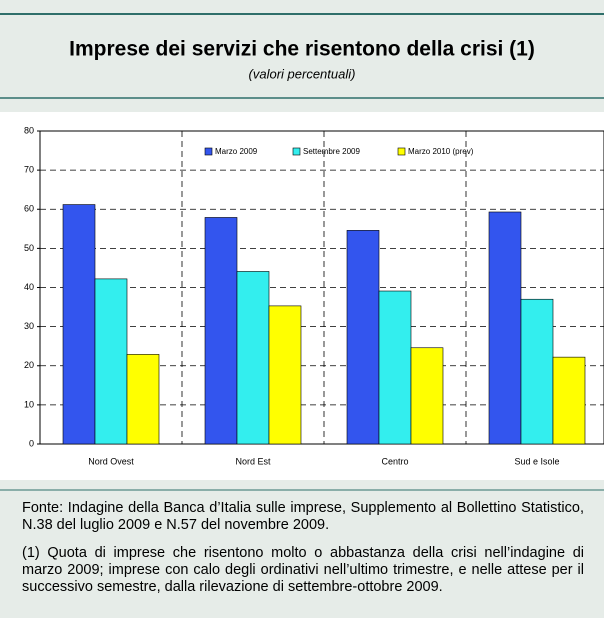  I want to click on legend-label: Settembre 2009, so click(331, 151).